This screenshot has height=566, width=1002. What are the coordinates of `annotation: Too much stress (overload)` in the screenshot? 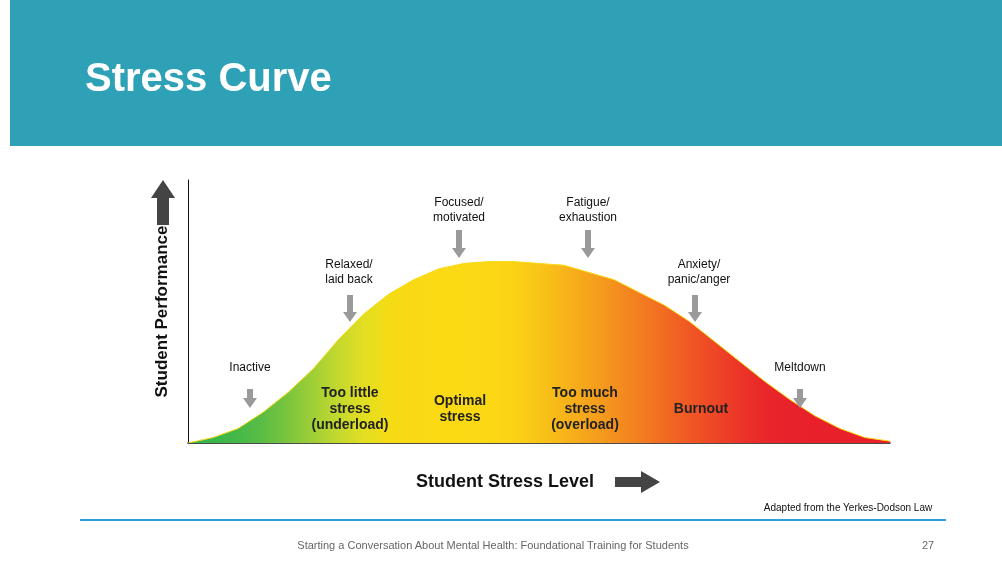 It's located at (585, 408).